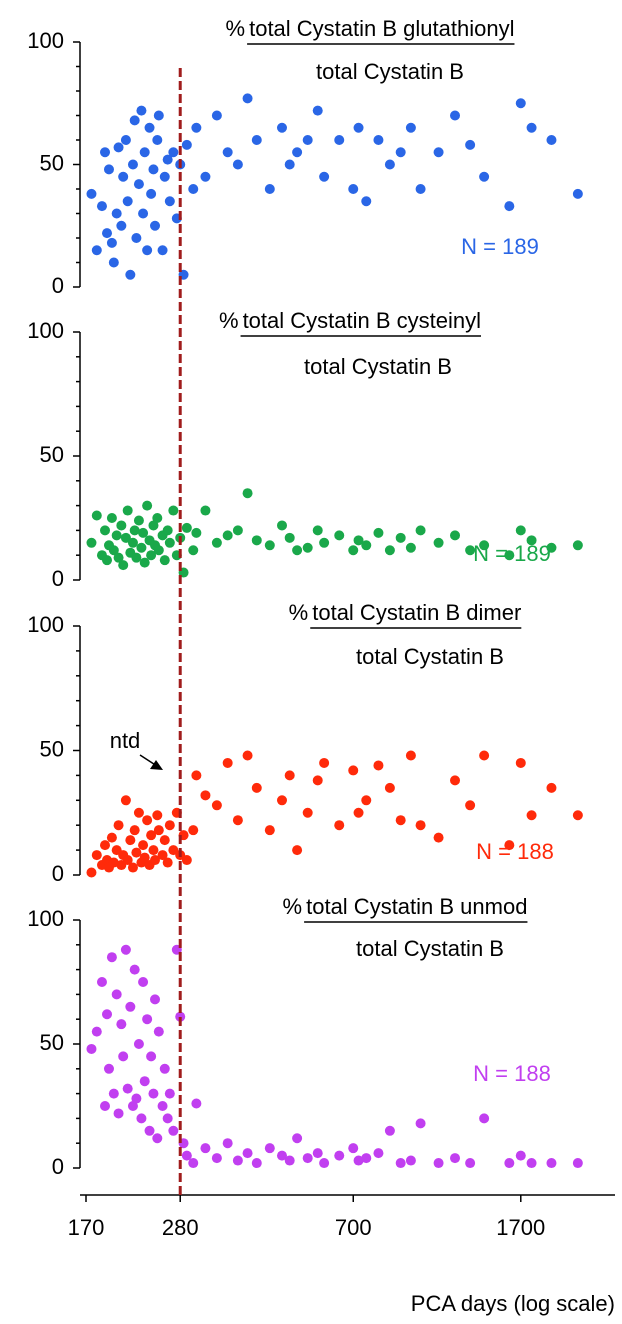  I want to click on ratio-numerator: total Cystatin B cysteinyl, so click(362, 320).